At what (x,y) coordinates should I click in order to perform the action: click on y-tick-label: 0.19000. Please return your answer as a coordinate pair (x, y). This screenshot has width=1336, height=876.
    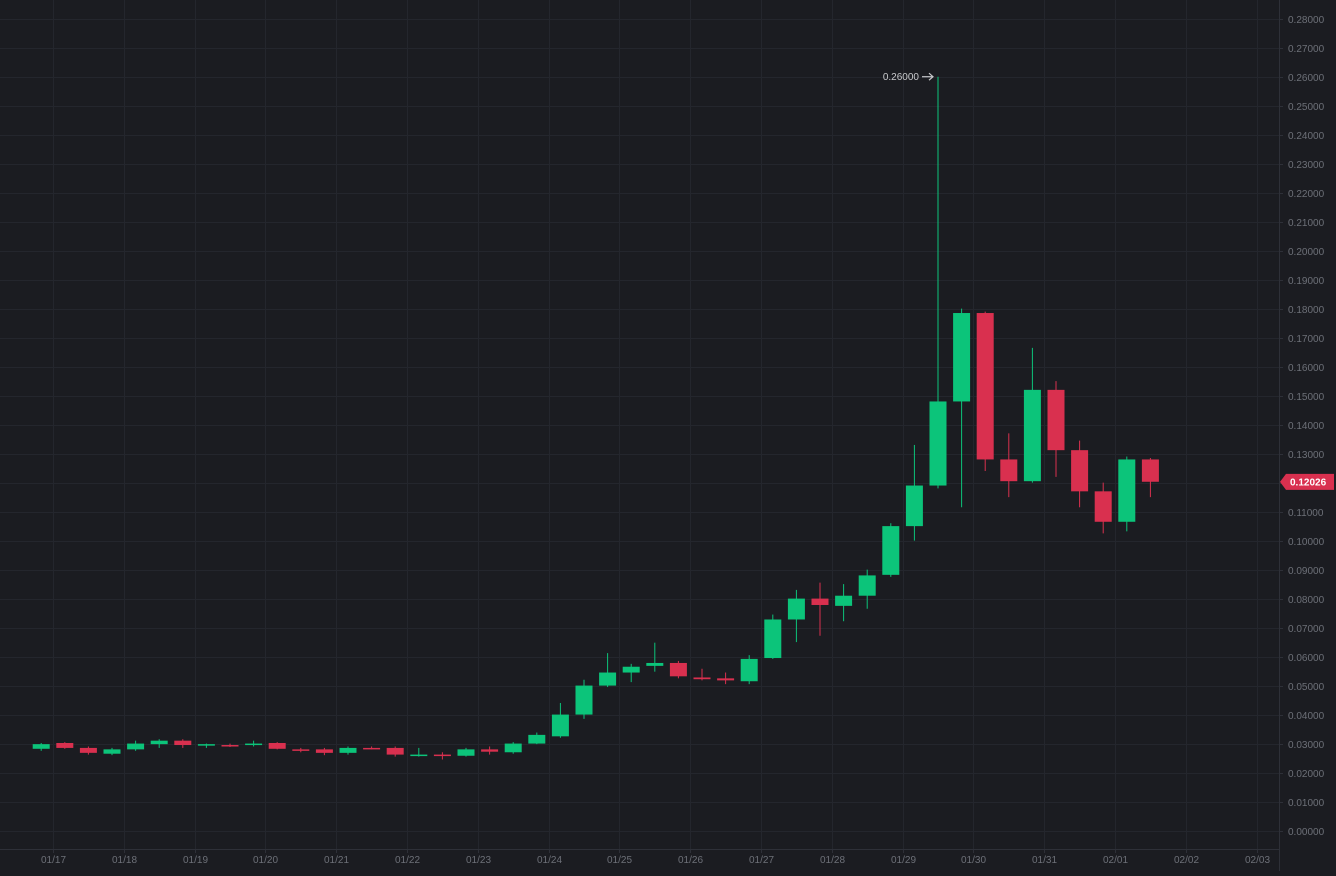
    Looking at the image, I should click on (1306, 281).